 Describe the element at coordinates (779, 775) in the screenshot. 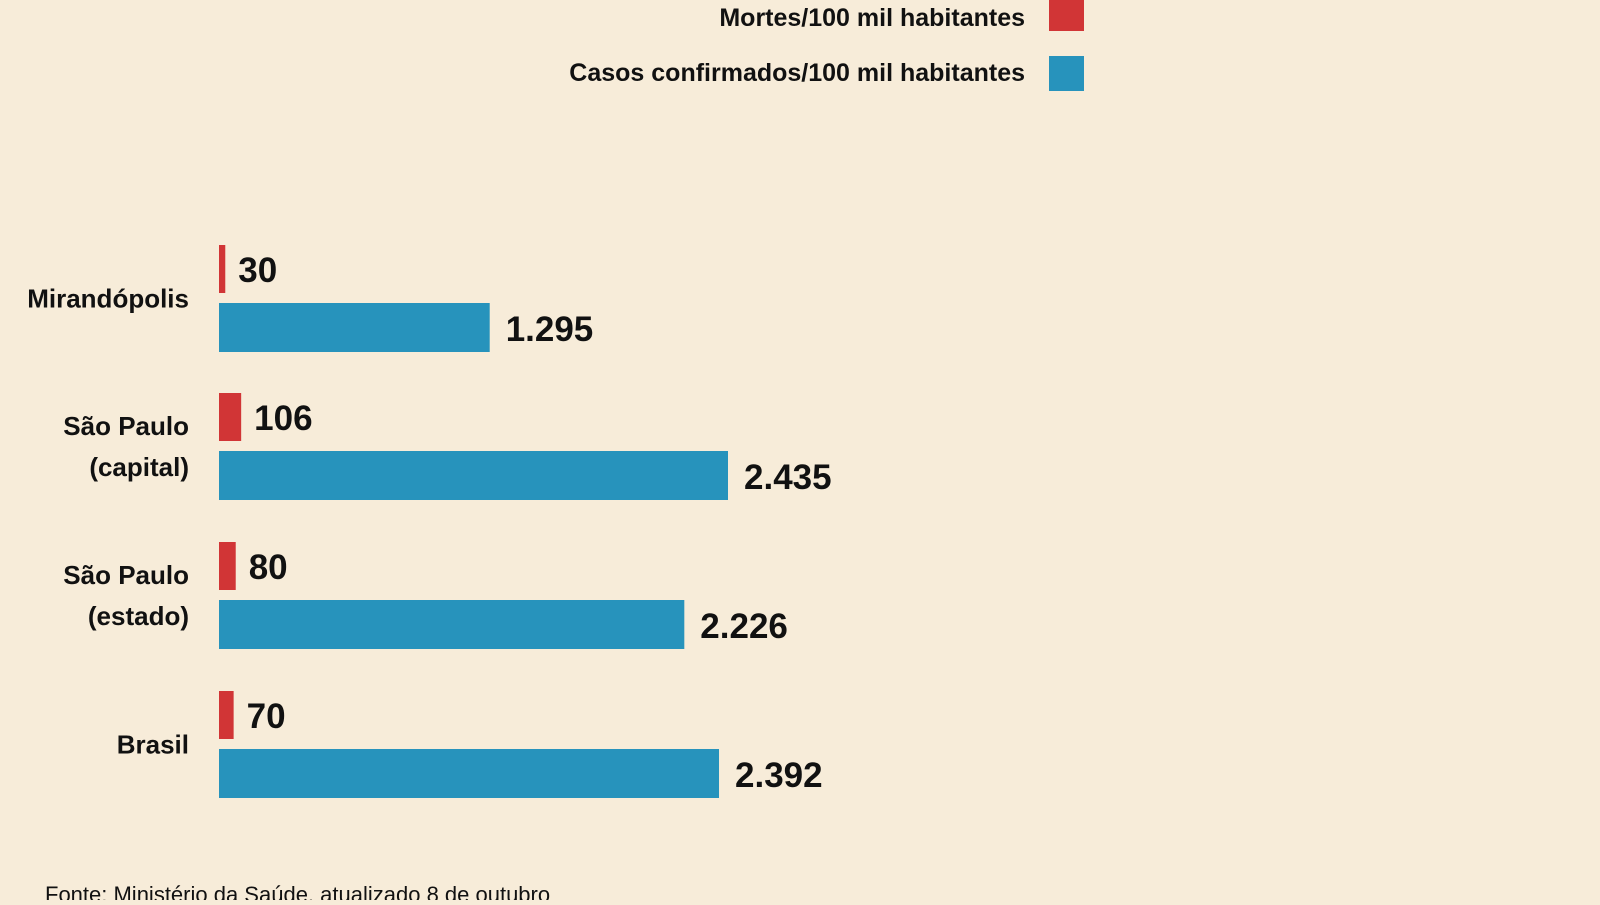

I see `value-label-cases: 2.392` at that location.